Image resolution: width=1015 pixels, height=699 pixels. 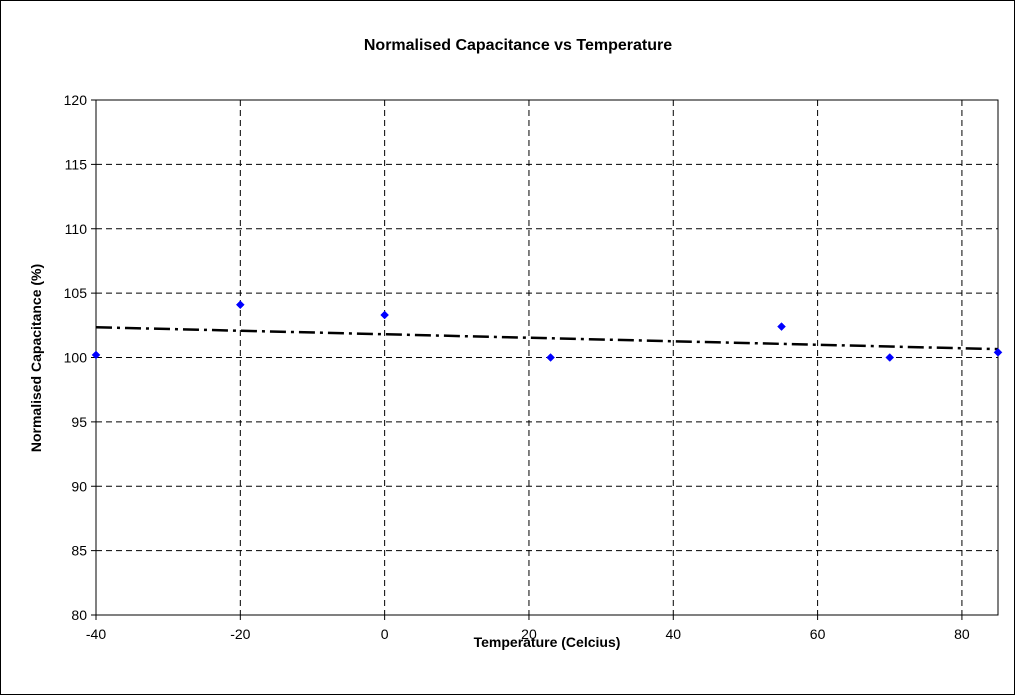 I want to click on trendline-layer, so click(x=547, y=338).